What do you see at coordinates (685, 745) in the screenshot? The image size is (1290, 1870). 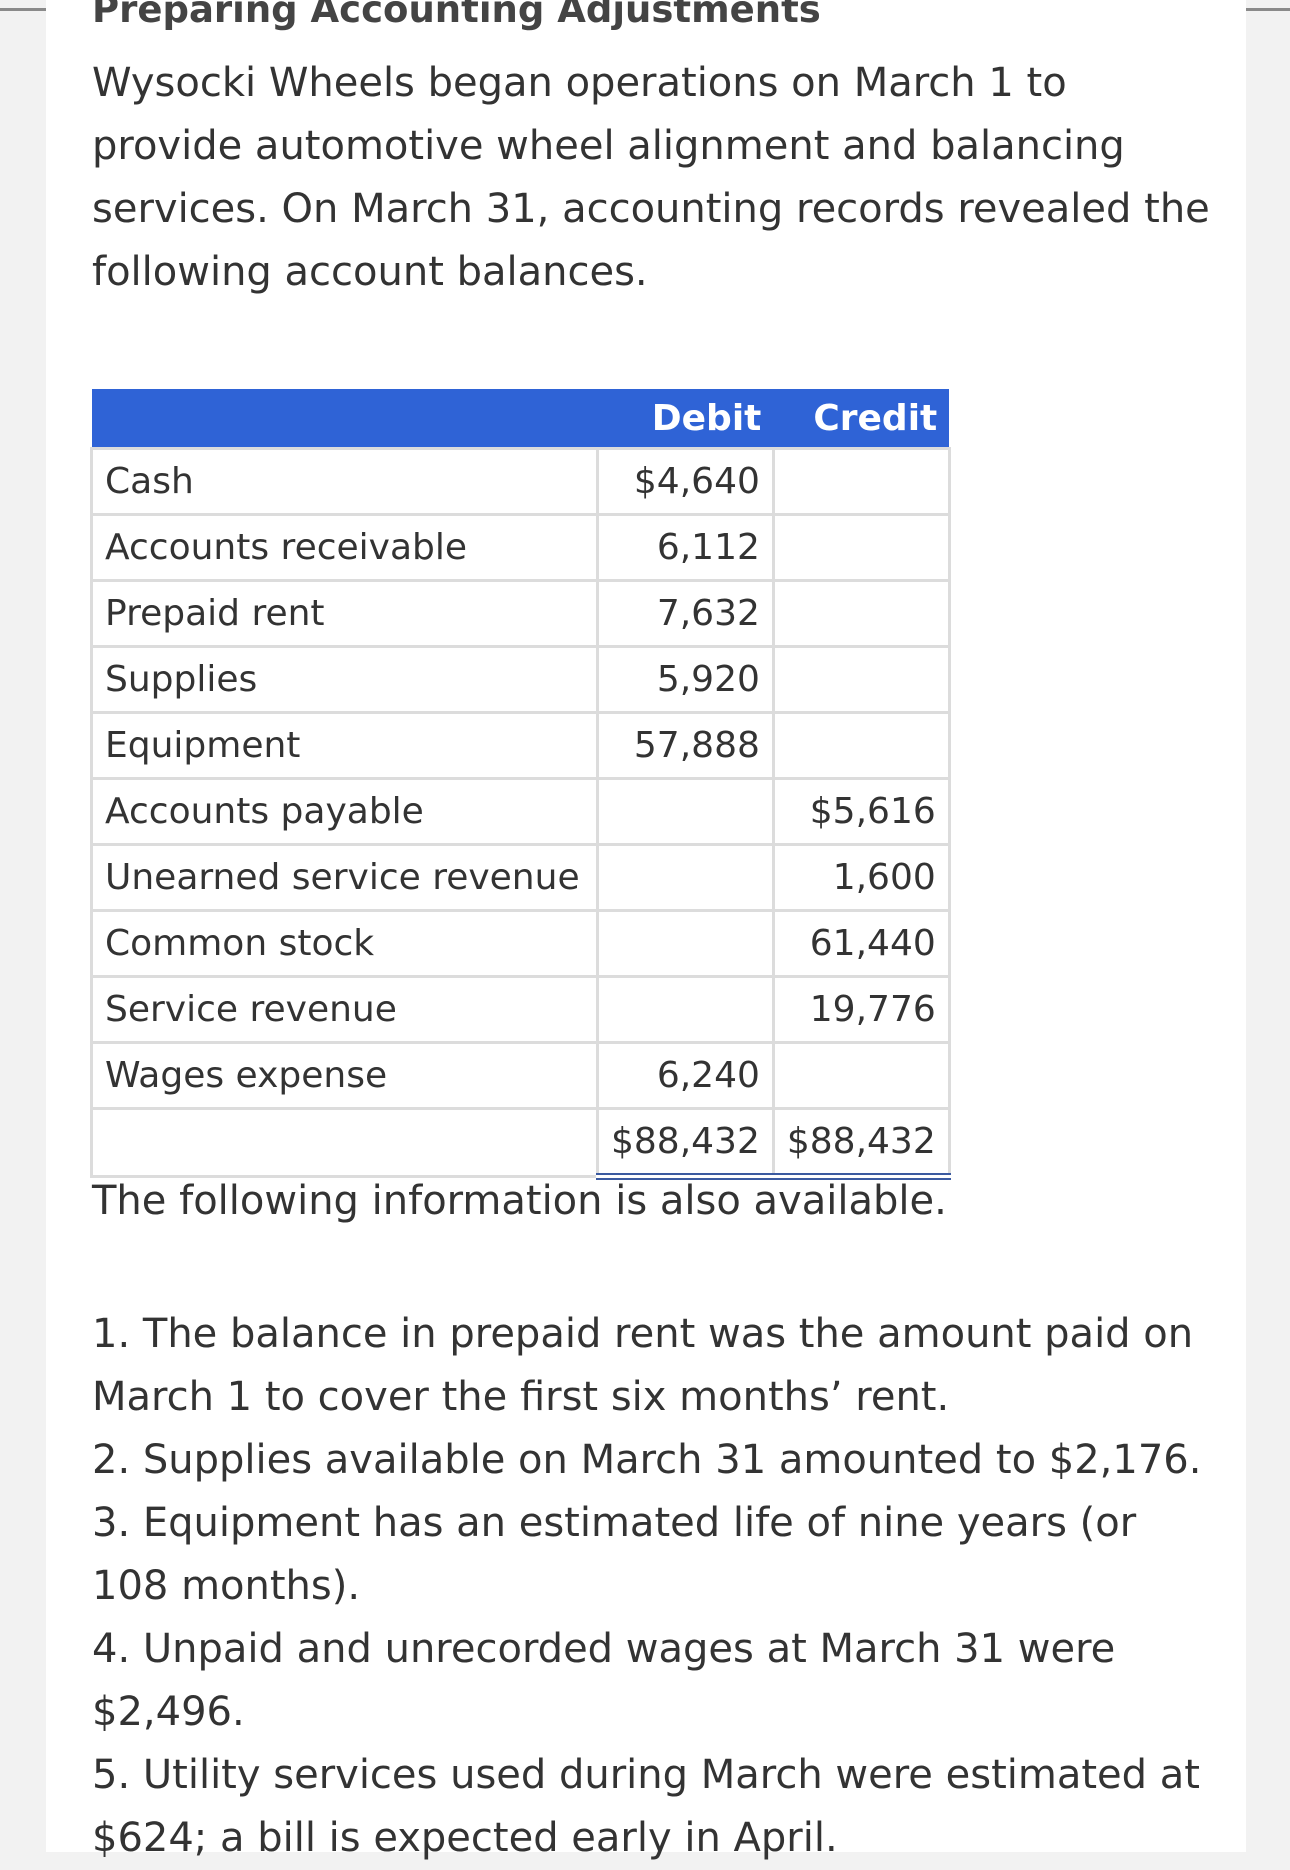 I see `debit-amount: 57,888` at bounding box center [685, 745].